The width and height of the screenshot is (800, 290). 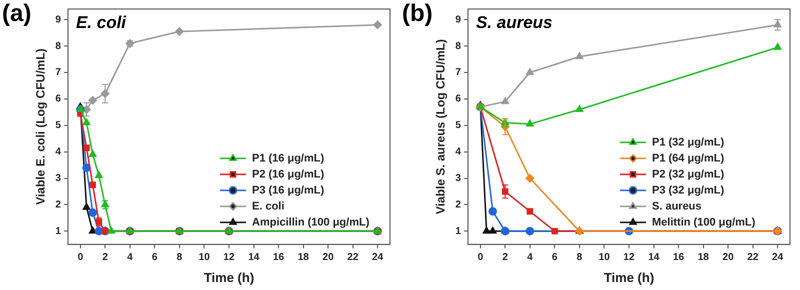 What do you see at coordinates (102, 22) in the screenshot?
I see `annotation: E. coli` at bounding box center [102, 22].